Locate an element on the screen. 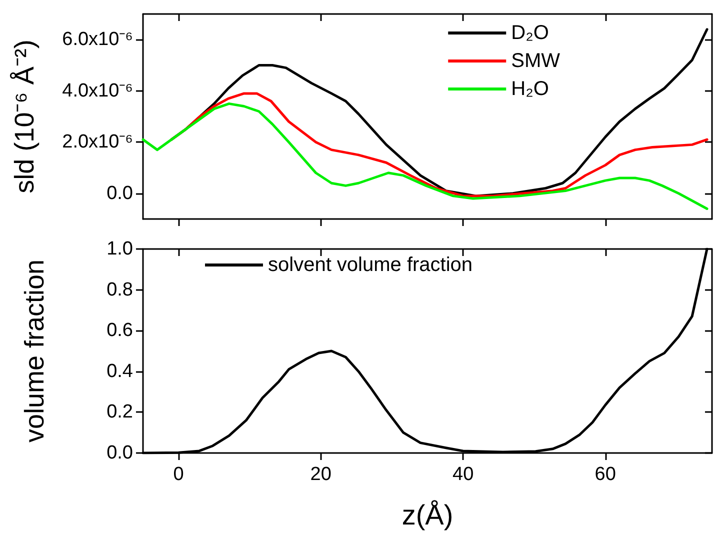 The height and width of the screenshot is (538, 715). y-tick-label: 1.0 is located at coordinates (119, 249).